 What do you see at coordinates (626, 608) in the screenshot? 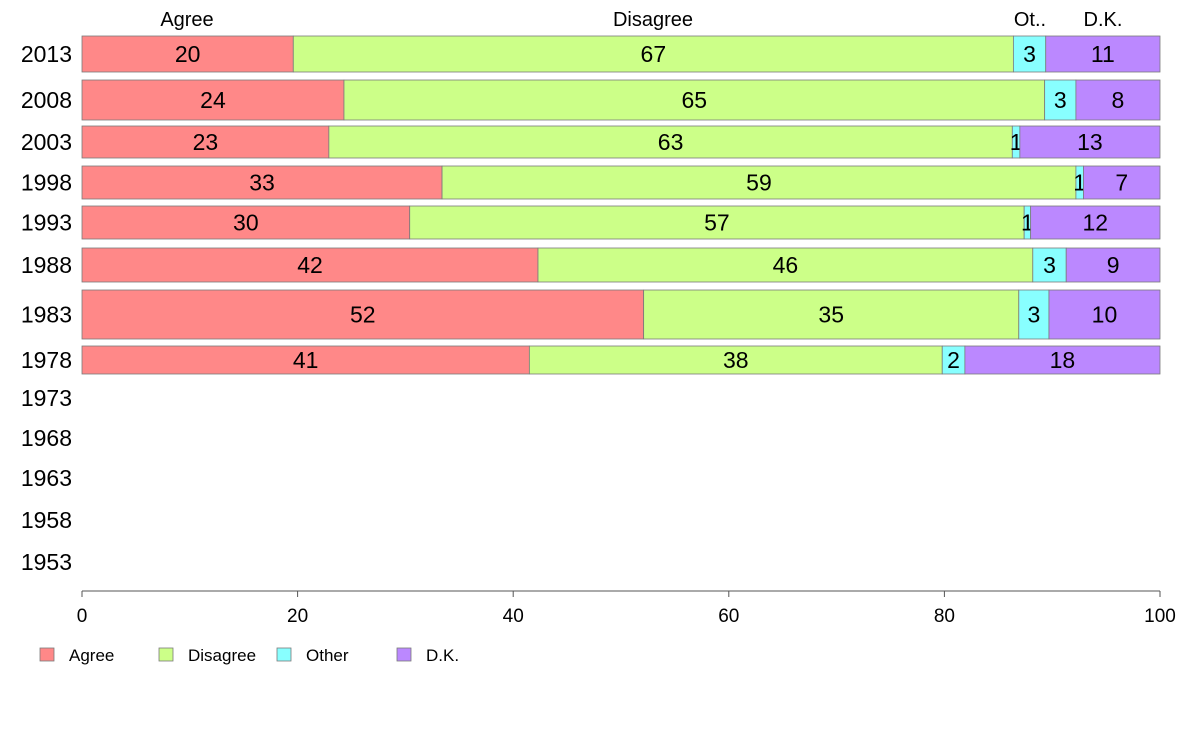
I see `x-axis: 0 20 40 60 80 100` at bounding box center [626, 608].